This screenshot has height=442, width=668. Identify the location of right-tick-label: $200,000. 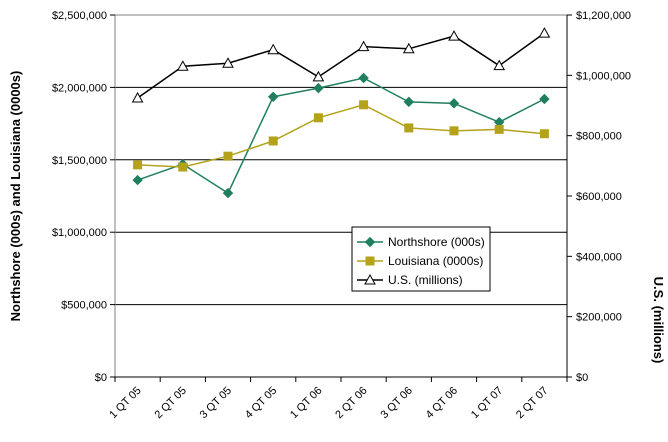
(599, 318).